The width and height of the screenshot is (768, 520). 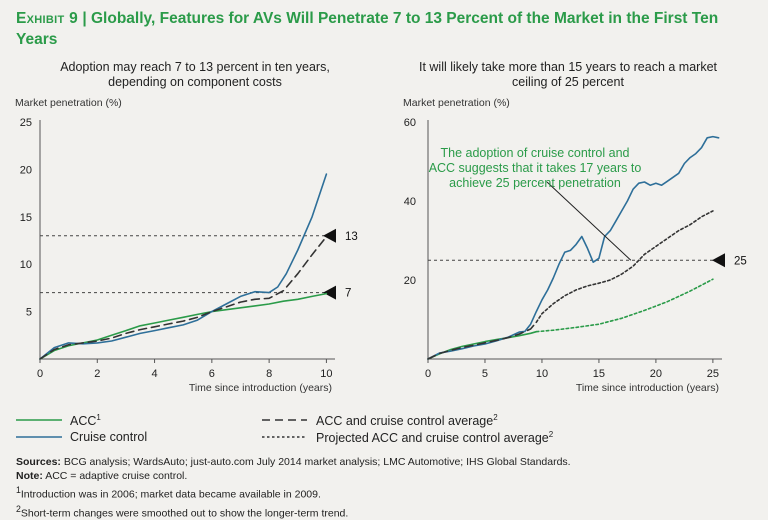 I want to click on right-reference-marker, so click(x=718, y=260).